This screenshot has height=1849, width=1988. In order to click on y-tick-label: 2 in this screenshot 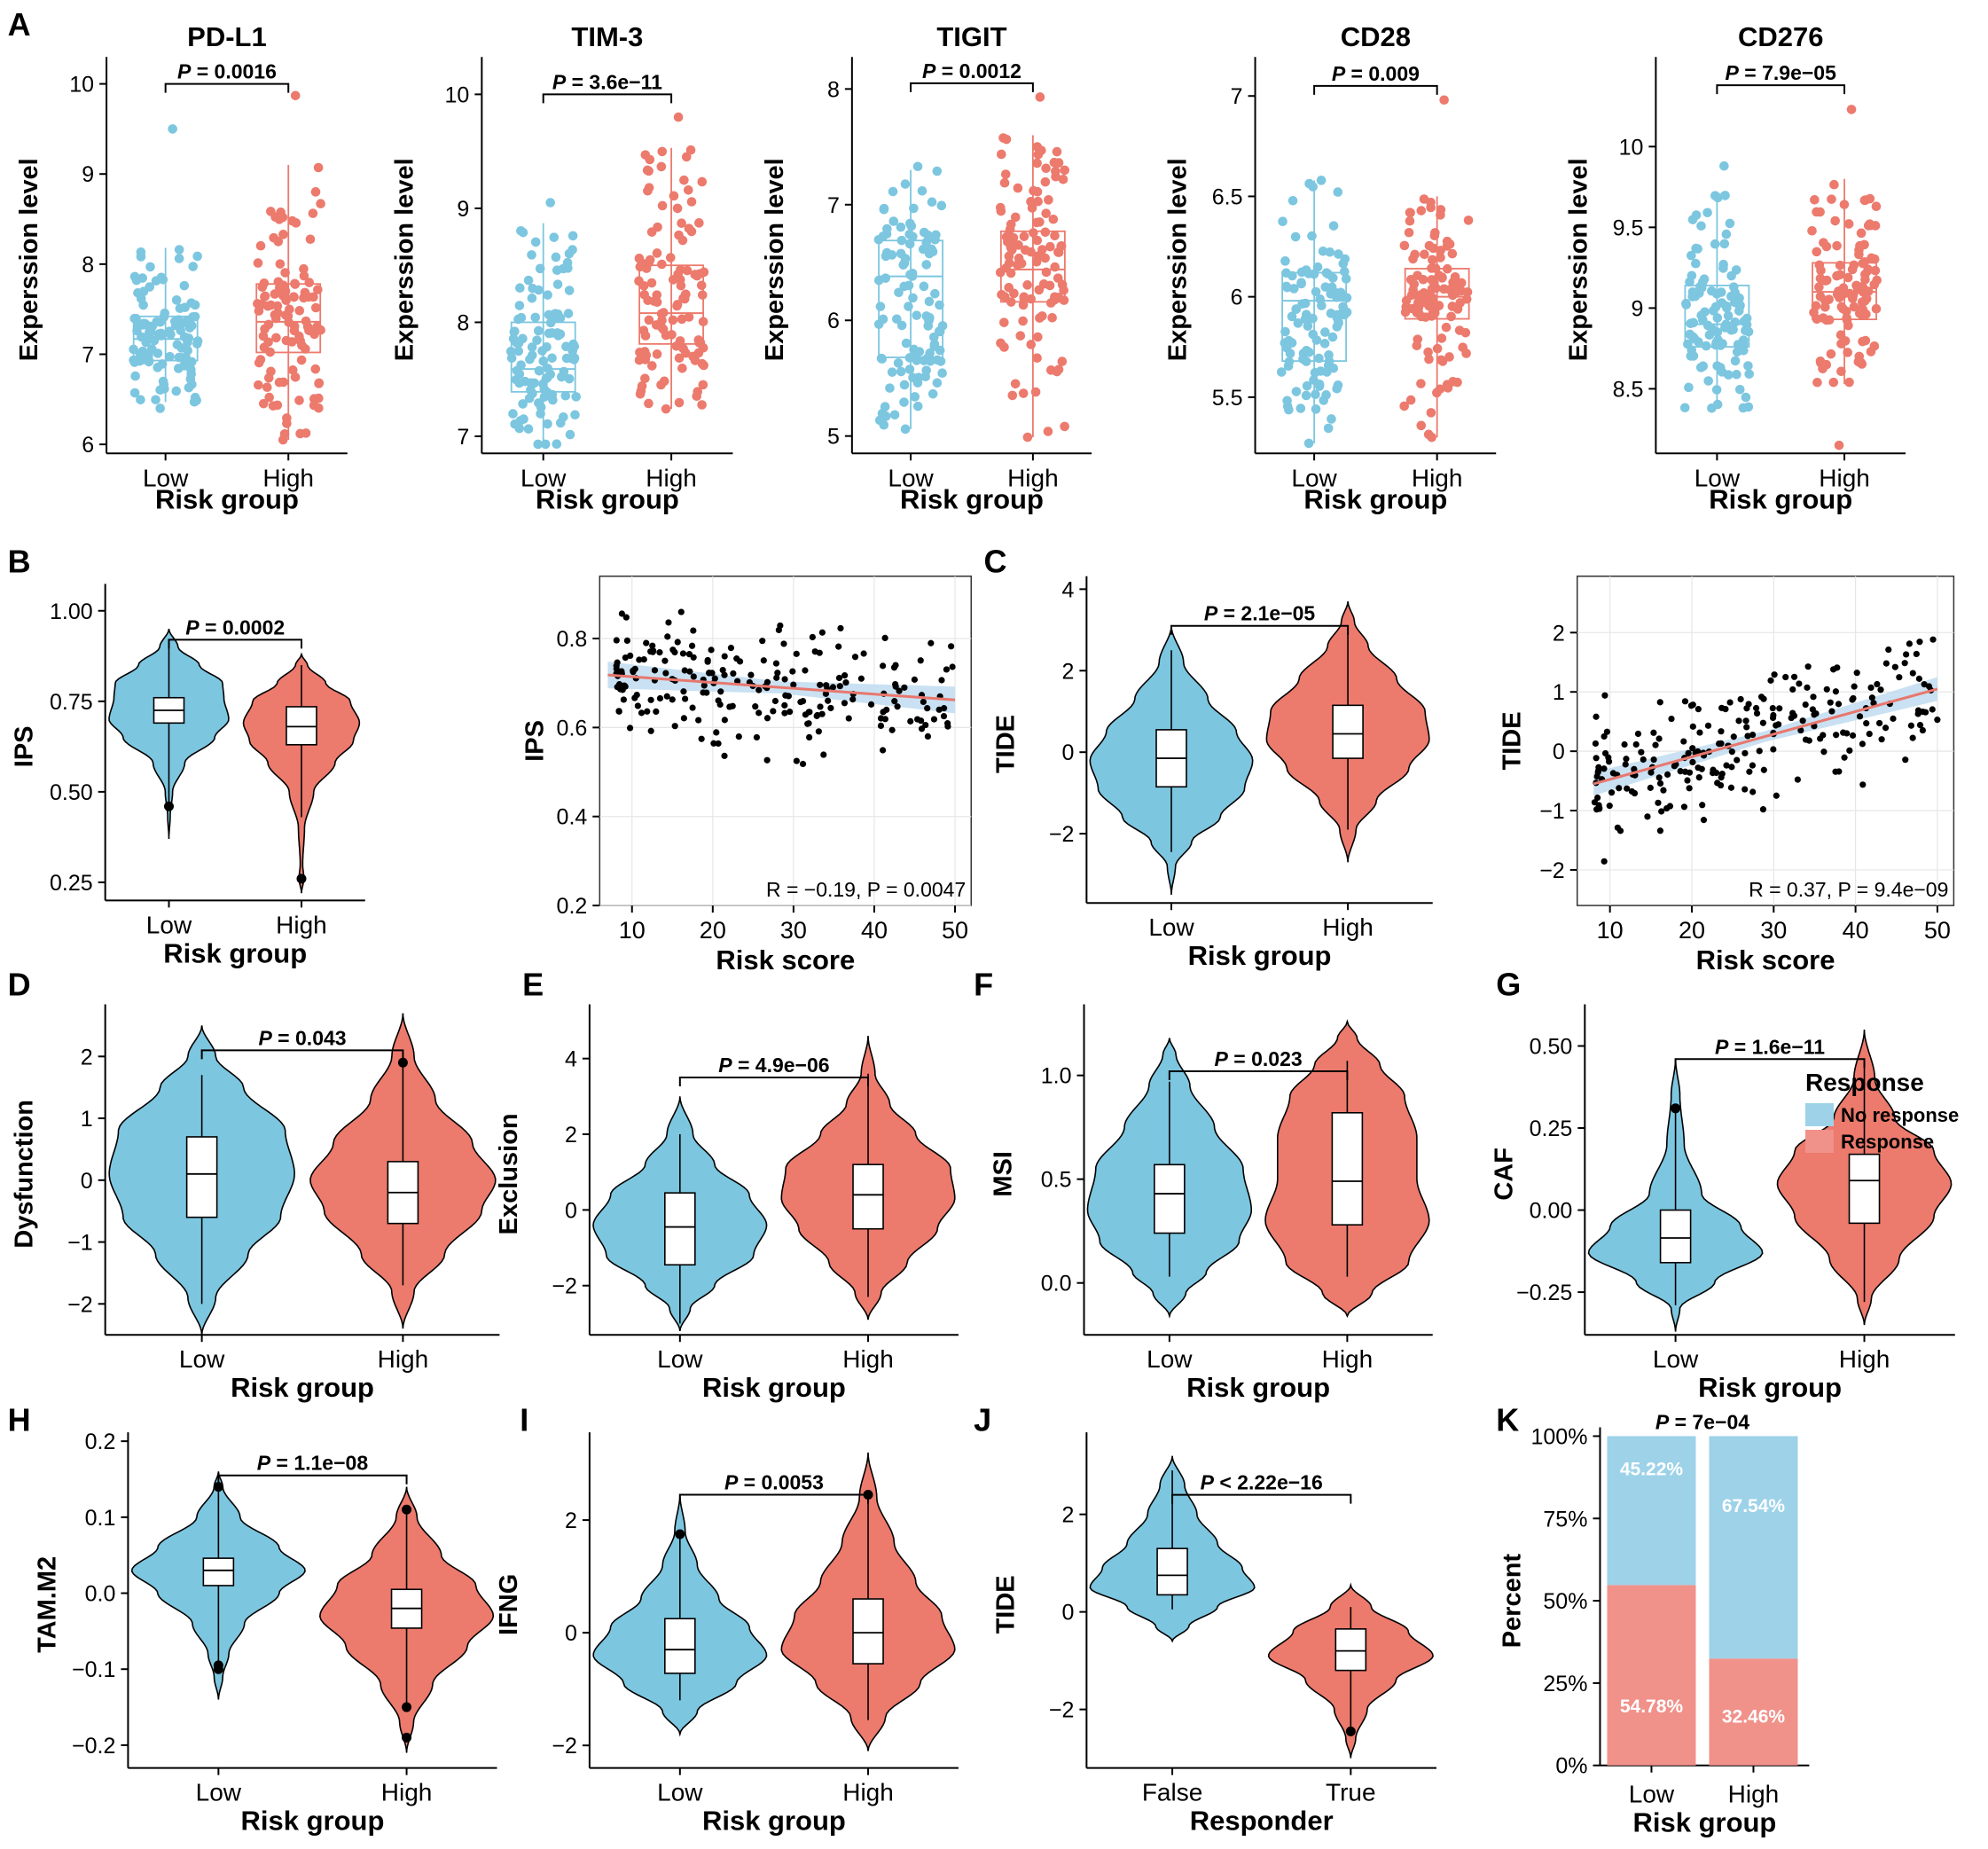, I will do `click(1067, 671)`.